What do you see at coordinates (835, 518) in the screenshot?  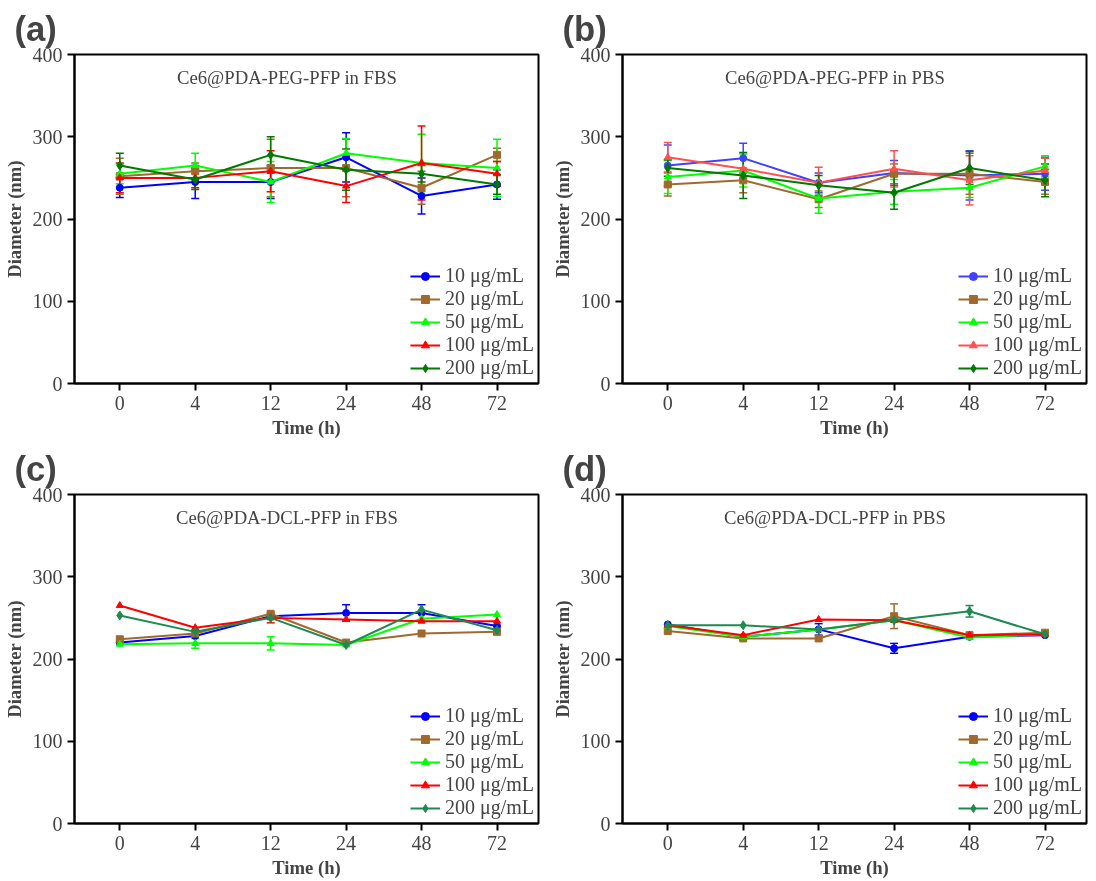 I see `text: Ce6@PDA-DCL-PFP in PBS` at bounding box center [835, 518].